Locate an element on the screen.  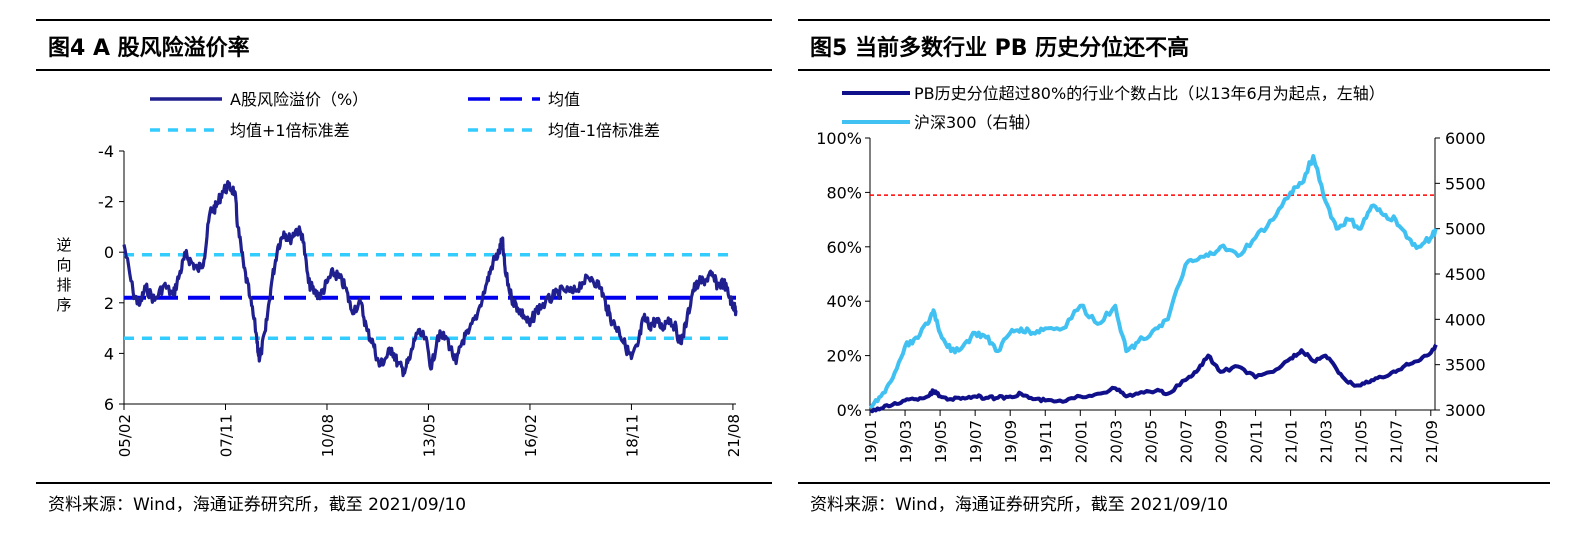
x-tick-label: 19/05 is located at coordinates (941, 441).